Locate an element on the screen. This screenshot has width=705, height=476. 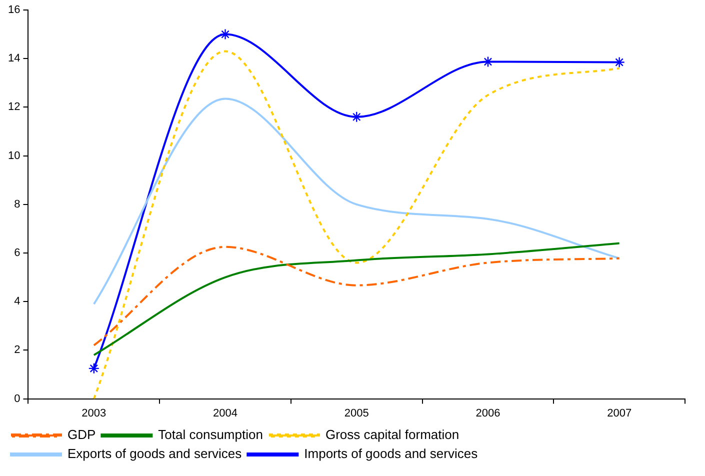
legend-label: Total consumption is located at coordinates (210, 434).